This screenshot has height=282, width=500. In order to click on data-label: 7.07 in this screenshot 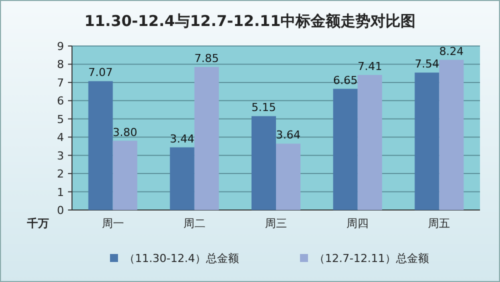, I will do `click(100, 73)`.